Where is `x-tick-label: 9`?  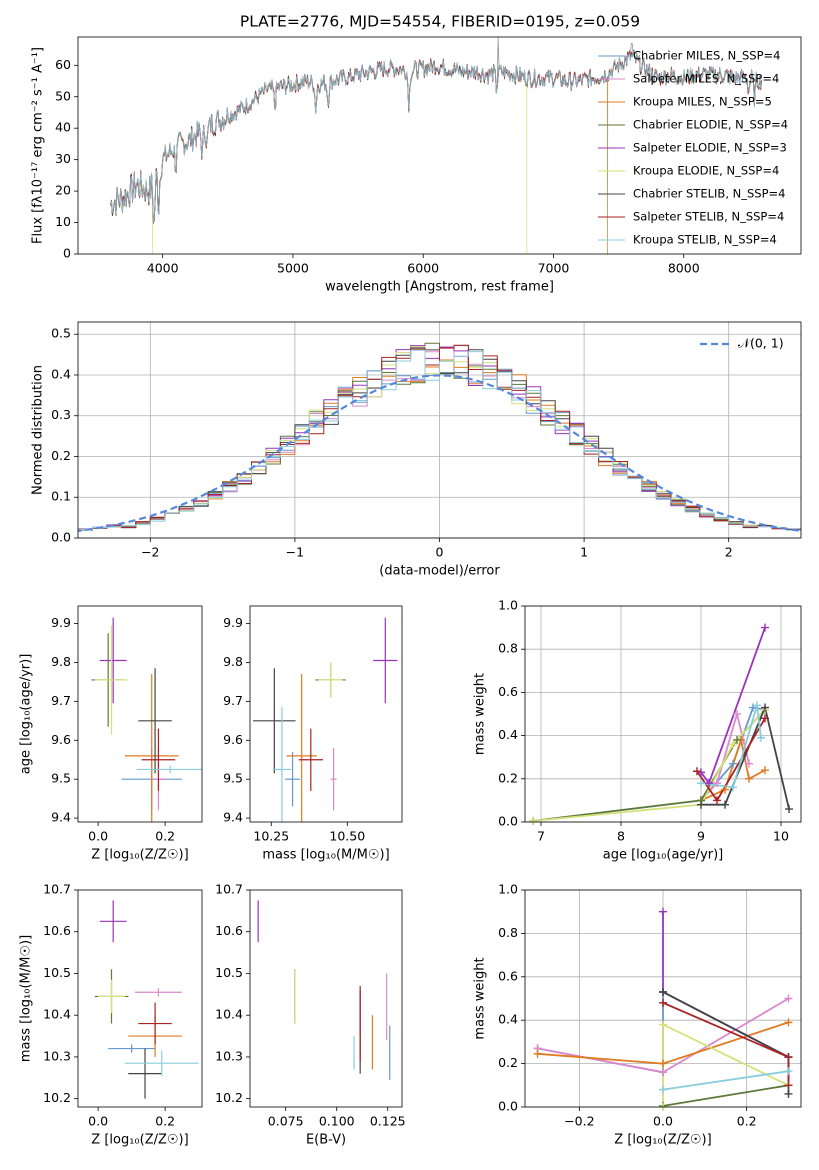 x-tick-label: 9 is located at coordinates (701, 836).